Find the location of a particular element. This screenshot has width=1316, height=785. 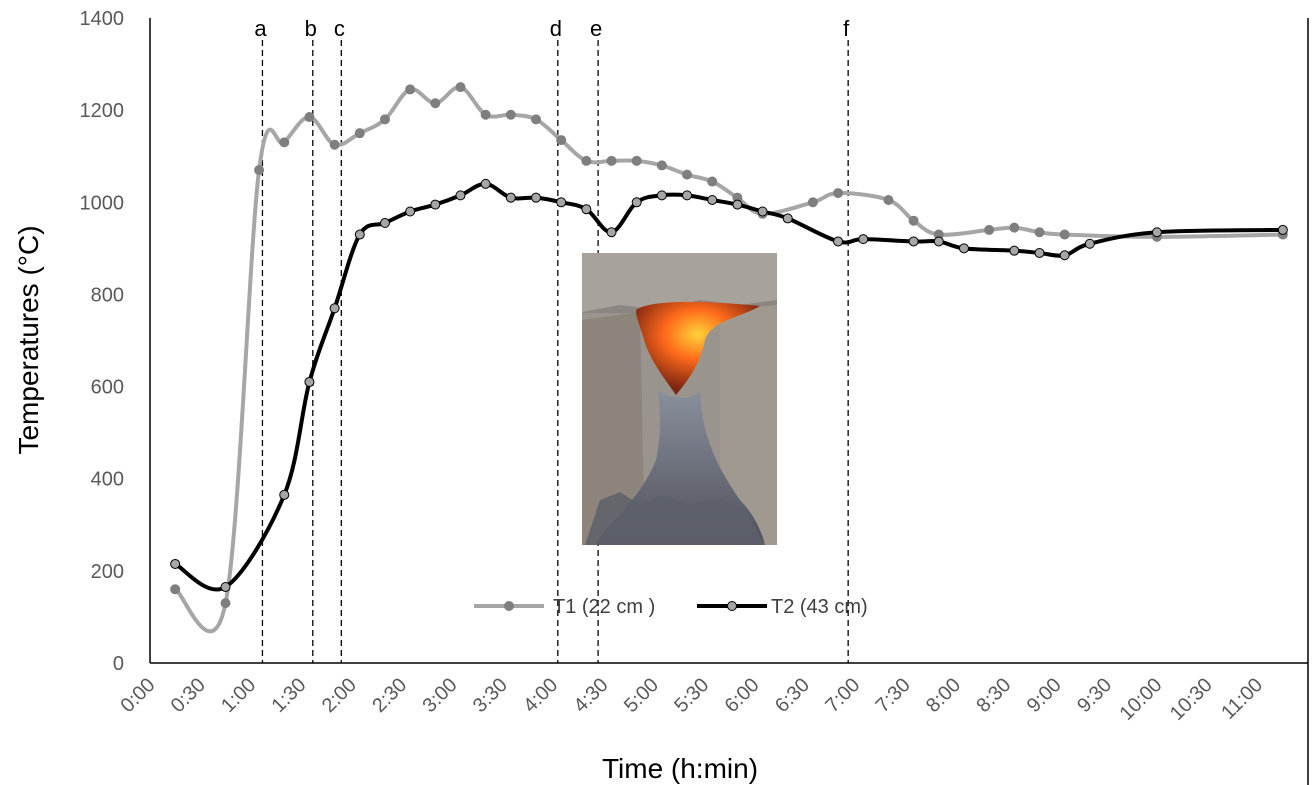

x-tick-label: 6:00 is located at coordinates (742, 695).